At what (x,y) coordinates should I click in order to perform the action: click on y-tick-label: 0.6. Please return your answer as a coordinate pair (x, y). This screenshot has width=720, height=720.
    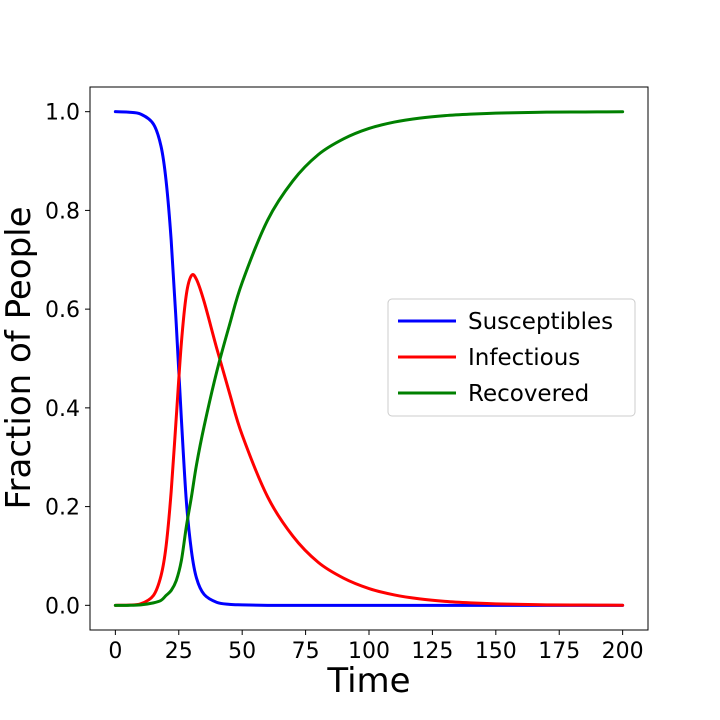
    Looking at the image, I should click on (62, 310).